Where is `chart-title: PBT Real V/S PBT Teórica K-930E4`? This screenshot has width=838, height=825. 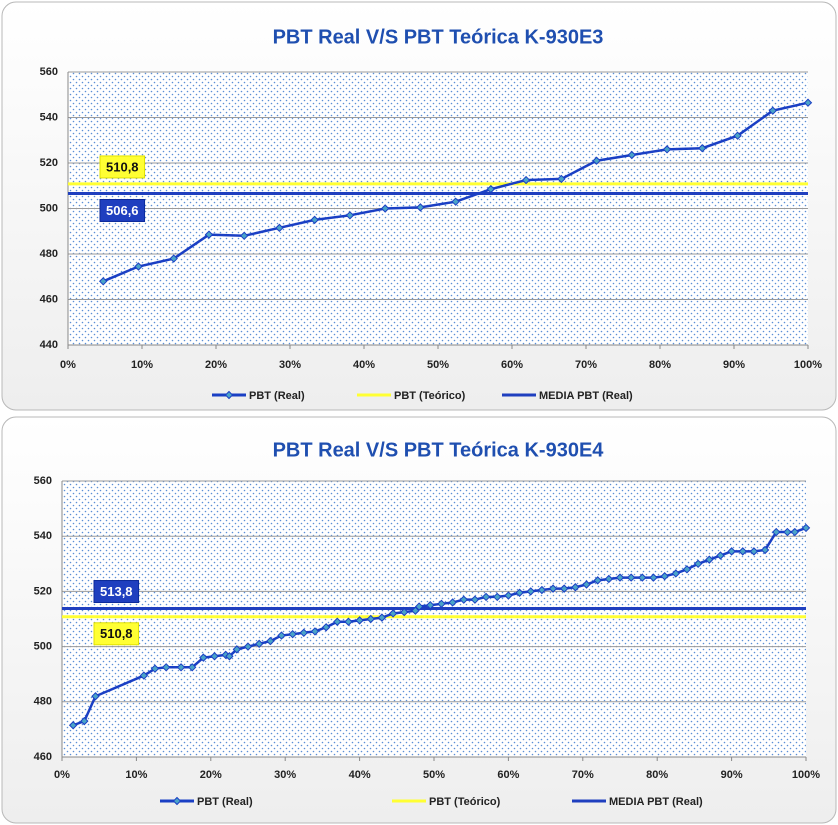
chart-title: PBT Real V/S PBT Teórica K-930E4 is located at coordinates (439, 450).